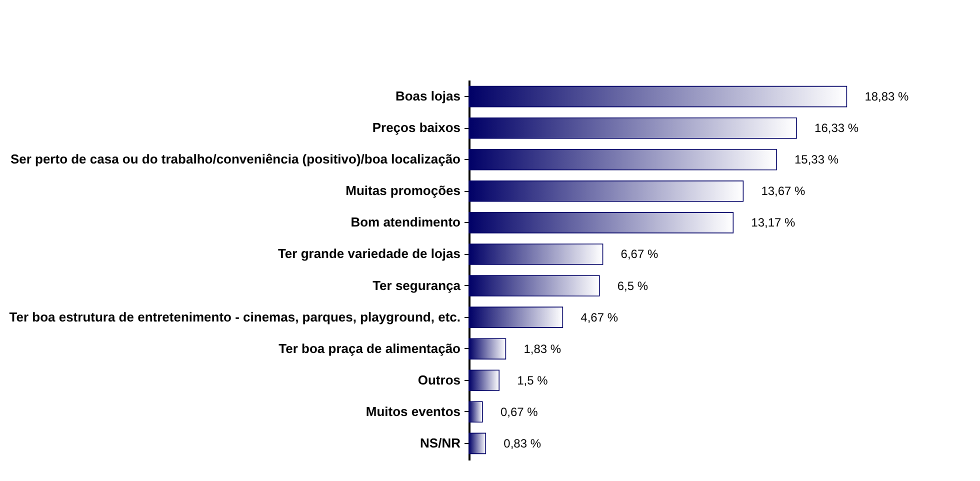 This screenshot has width=980, height=481. I want to click on data-label: 13,67 %, so click(783, 191).